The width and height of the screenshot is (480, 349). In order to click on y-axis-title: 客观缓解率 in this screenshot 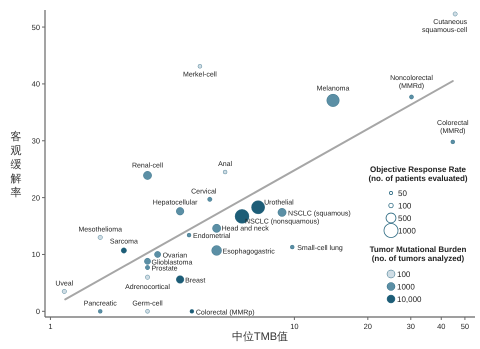, I will do `click(16, 164)`.